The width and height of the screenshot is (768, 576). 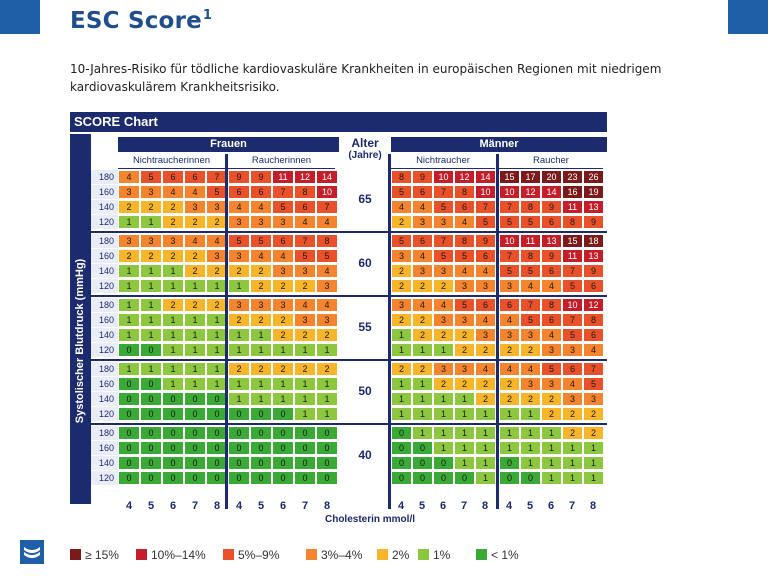 I want to click on risk-cell-men: 8, so click(x=572, y=222).